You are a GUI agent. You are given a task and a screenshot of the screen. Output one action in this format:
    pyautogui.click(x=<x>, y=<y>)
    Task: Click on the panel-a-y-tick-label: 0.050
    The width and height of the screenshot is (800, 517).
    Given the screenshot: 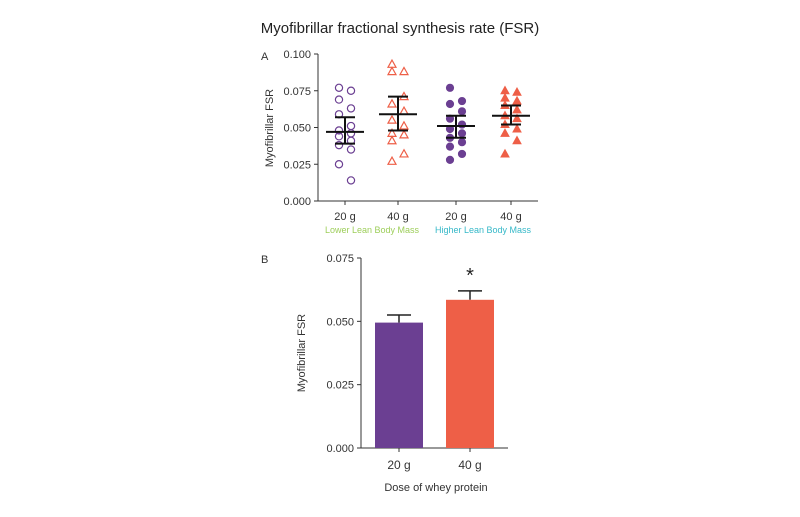 What is the action you would take?
    pyautogui.click(x=297, y=129)
    